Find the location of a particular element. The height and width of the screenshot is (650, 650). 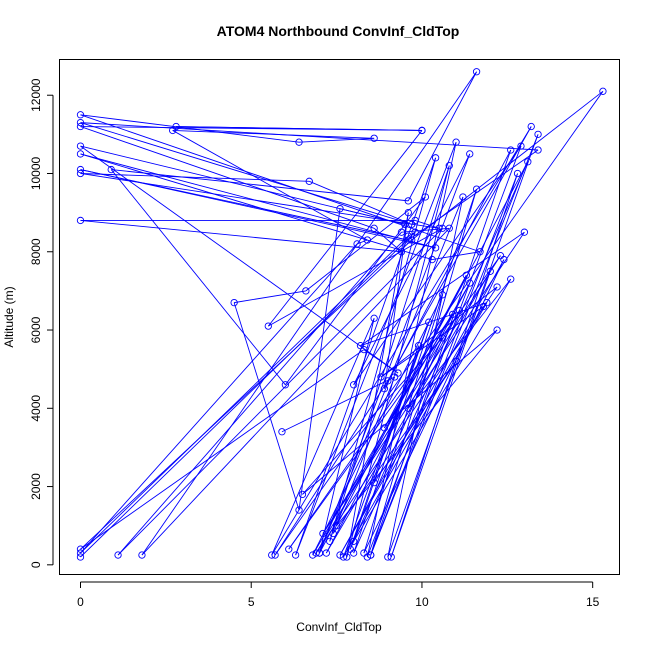

x-axis-label: ConvInf_CldTop is located at coordinates (339, 627).